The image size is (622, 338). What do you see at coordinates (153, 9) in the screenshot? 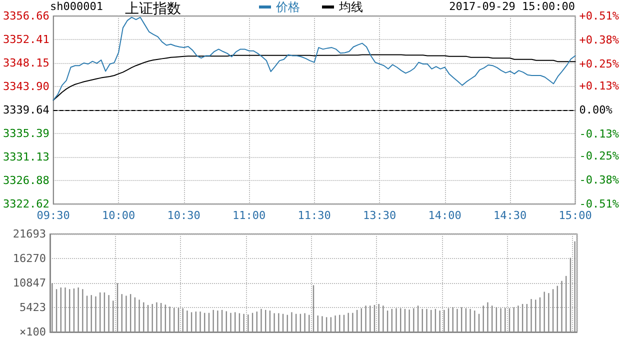
I see `chart-title: 上证指数` at bounding box center [153, 9].